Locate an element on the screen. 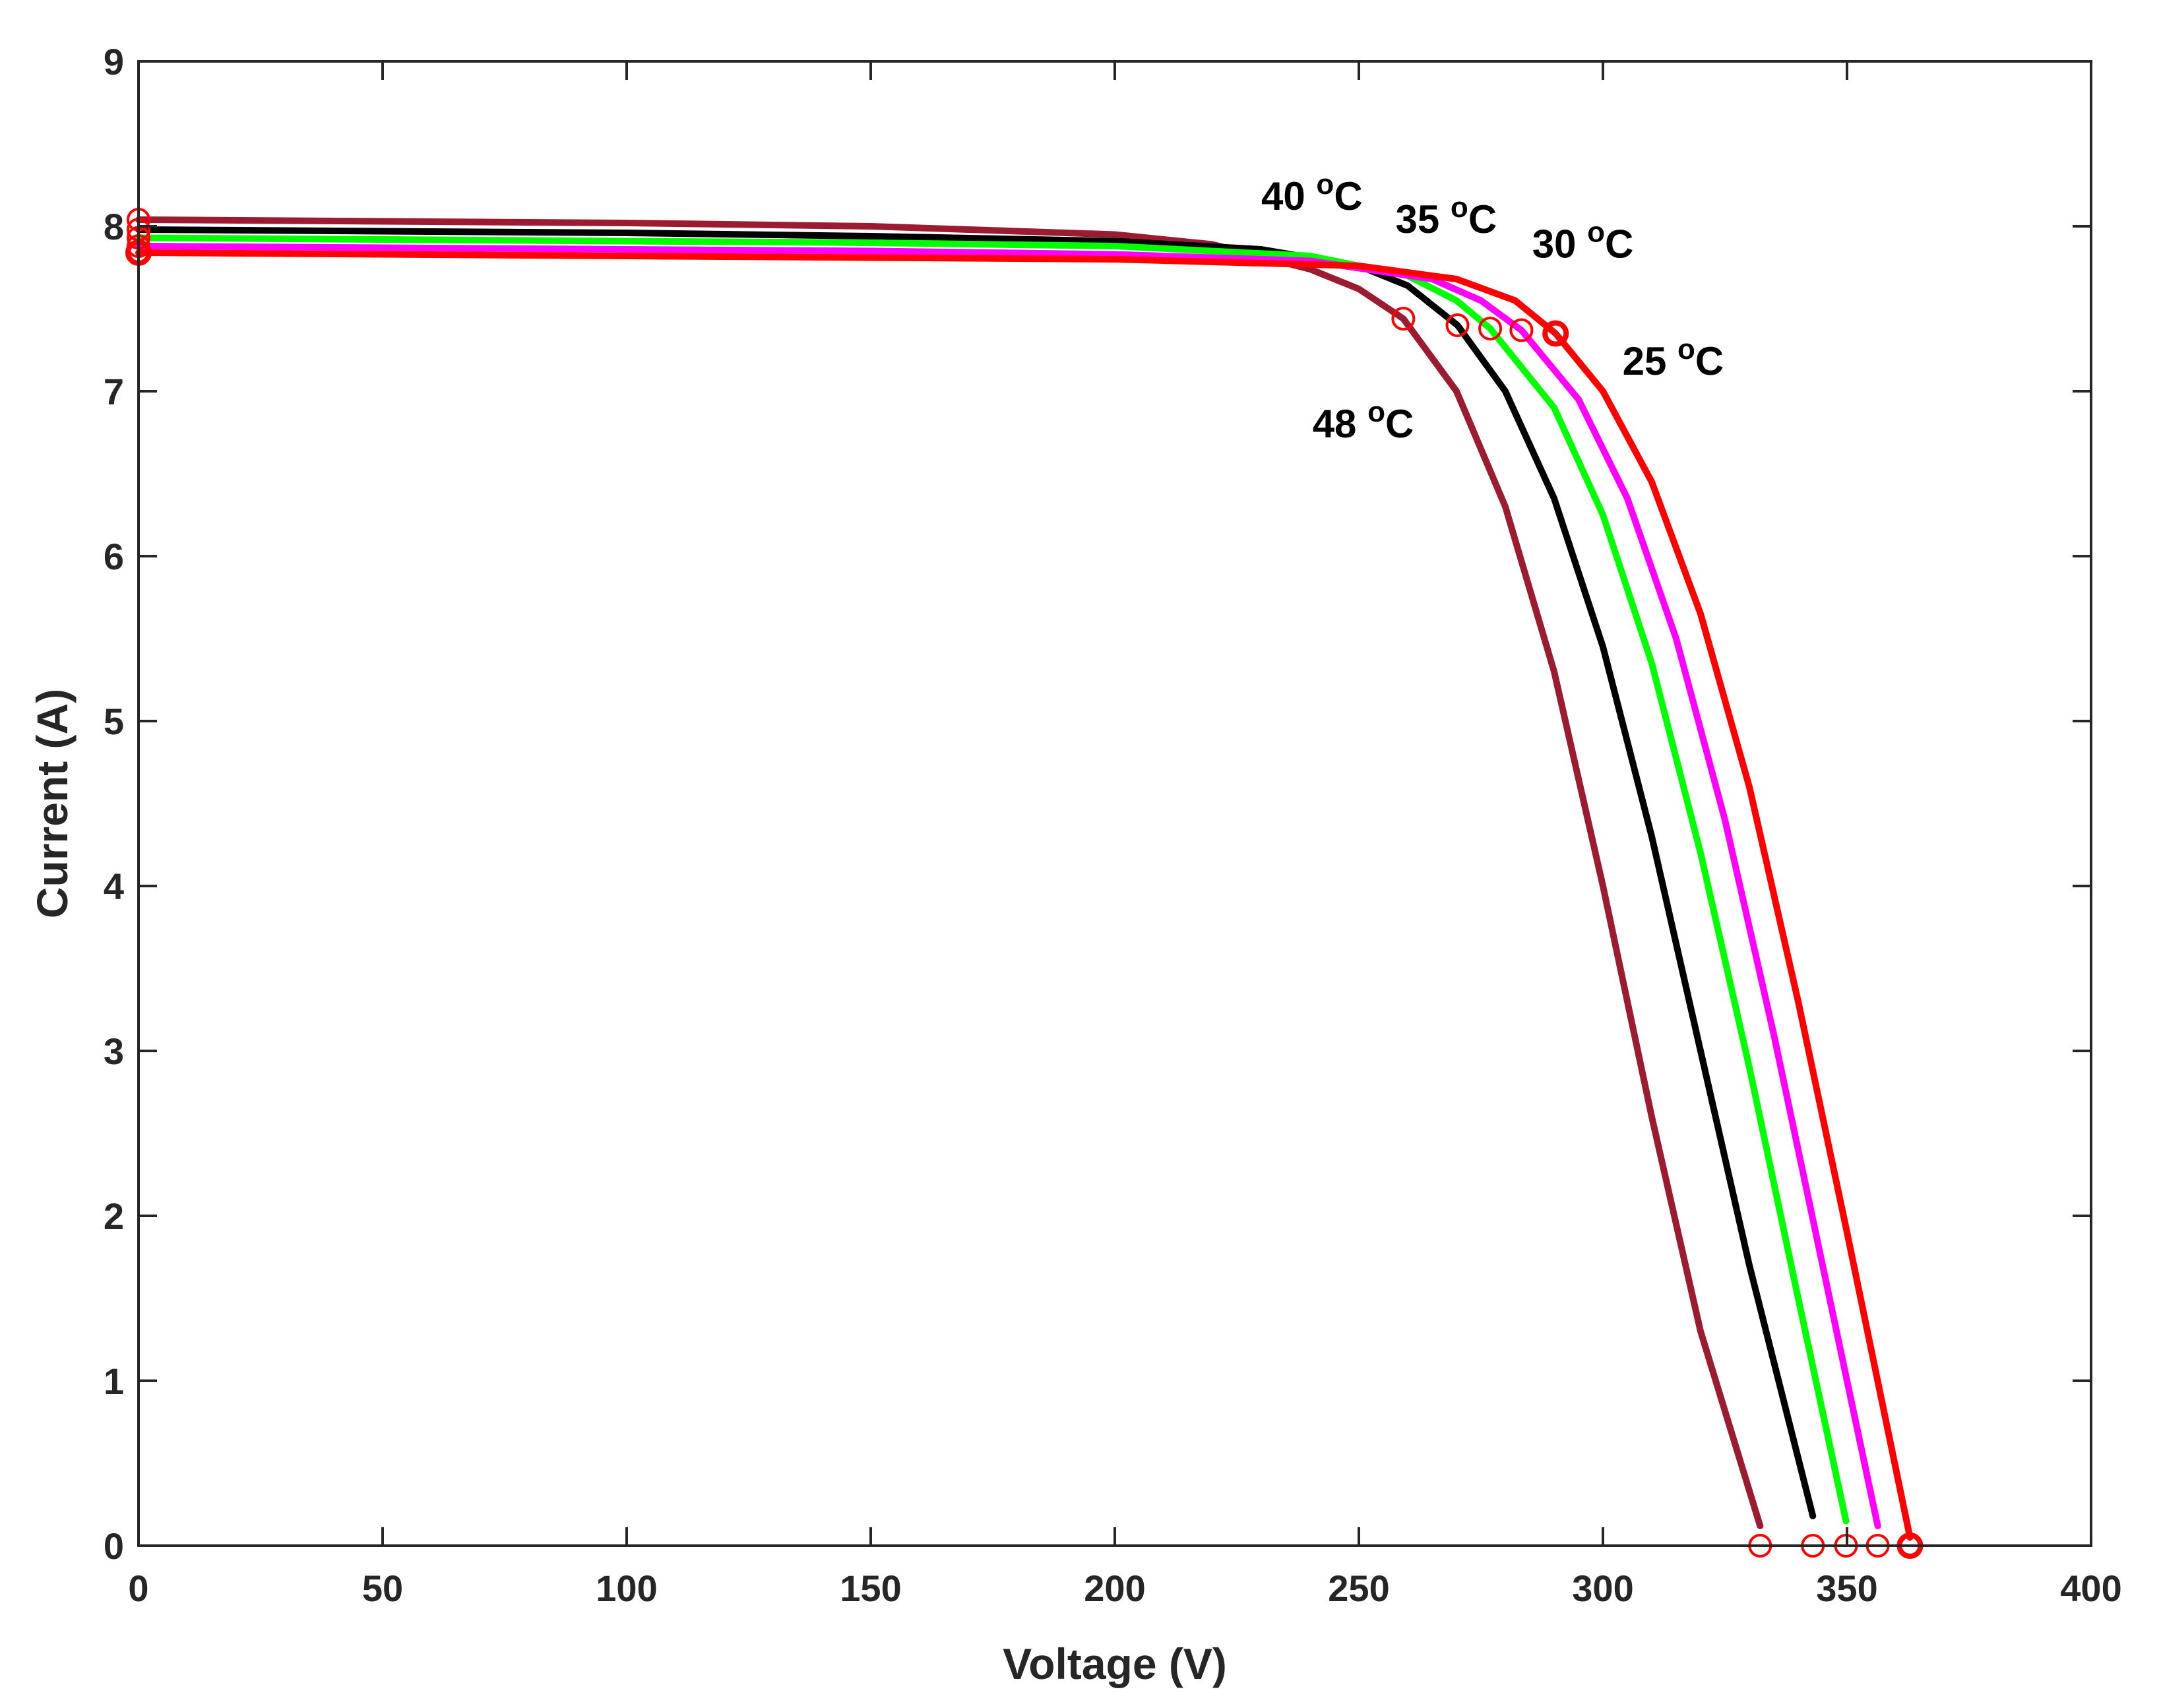 The image size is (2161, 1708). x-tick-label: 150 is located at coordinates (870, 1588).